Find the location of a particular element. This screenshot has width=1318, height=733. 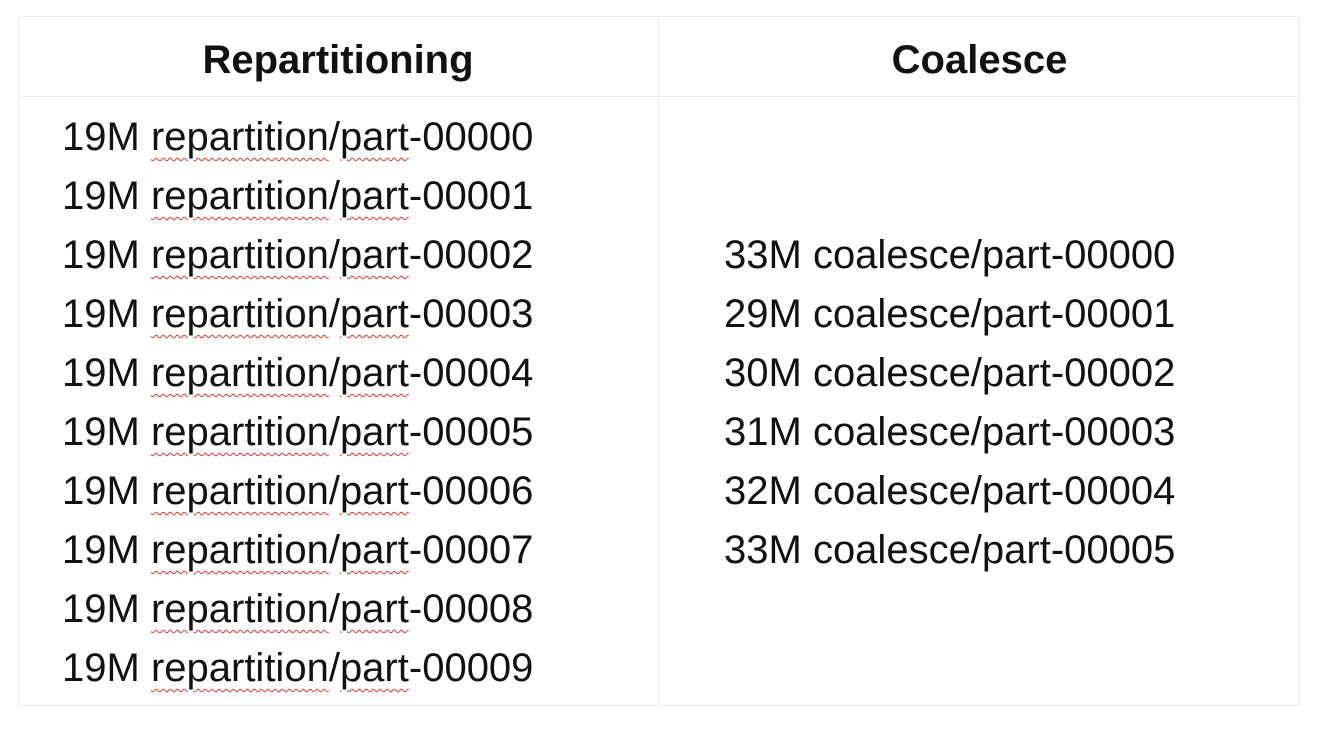

coalesce-file-row: 29M coalesce/part-00001 is located at coordinates (949, 314).